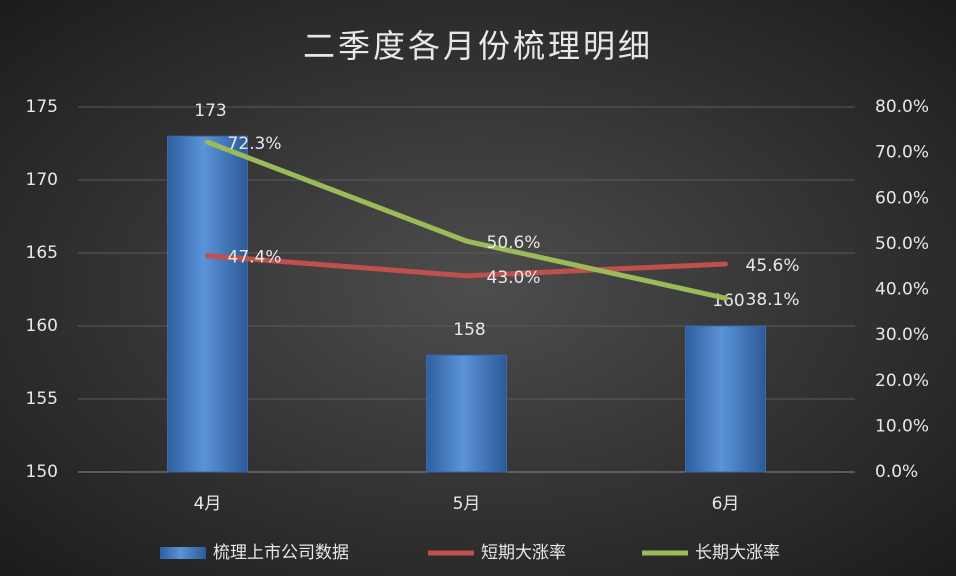 The image size is (956, 576). Describe the element at coordinates (42, 107) in the screenshot. I see `y-tick-label: 175` at that location.